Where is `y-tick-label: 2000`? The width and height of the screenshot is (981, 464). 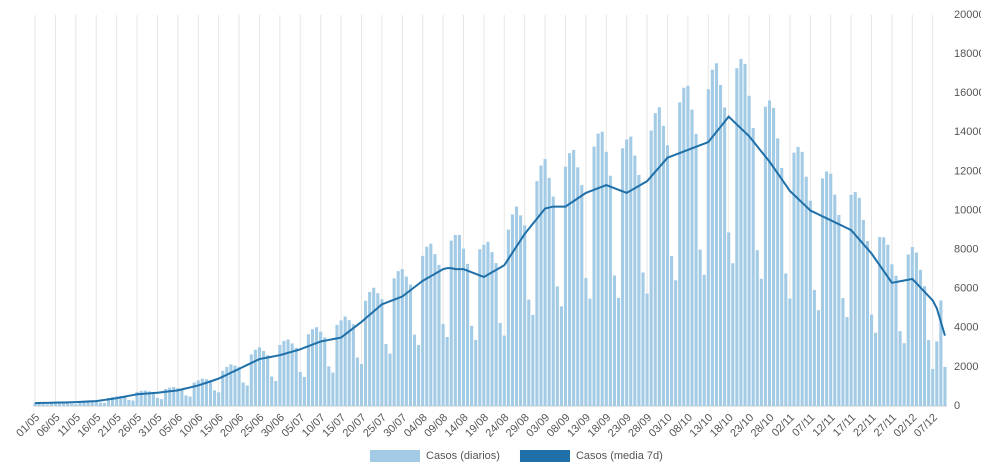
y-tick-label: 2000 is located at coordinates (966, 367).